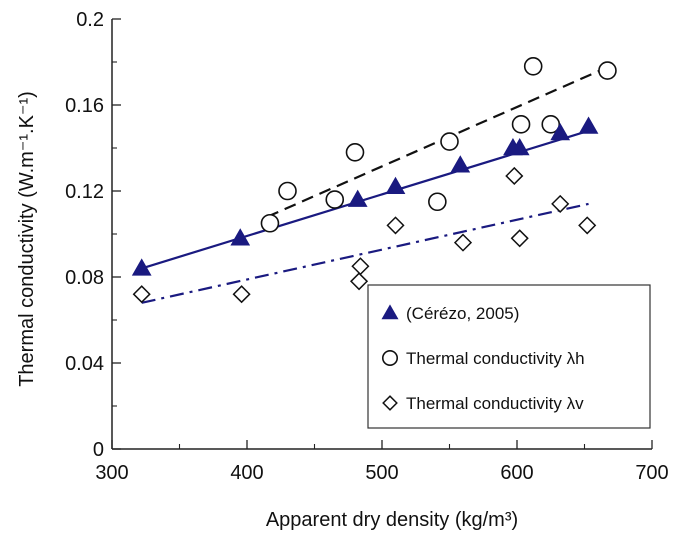 The image size is (673, 535). What do you see at coordinates (392, 520) in the screenshot?
I see `x-axis-label: Apparent dry density (kg/m³)` at bounding box center [392, 520].